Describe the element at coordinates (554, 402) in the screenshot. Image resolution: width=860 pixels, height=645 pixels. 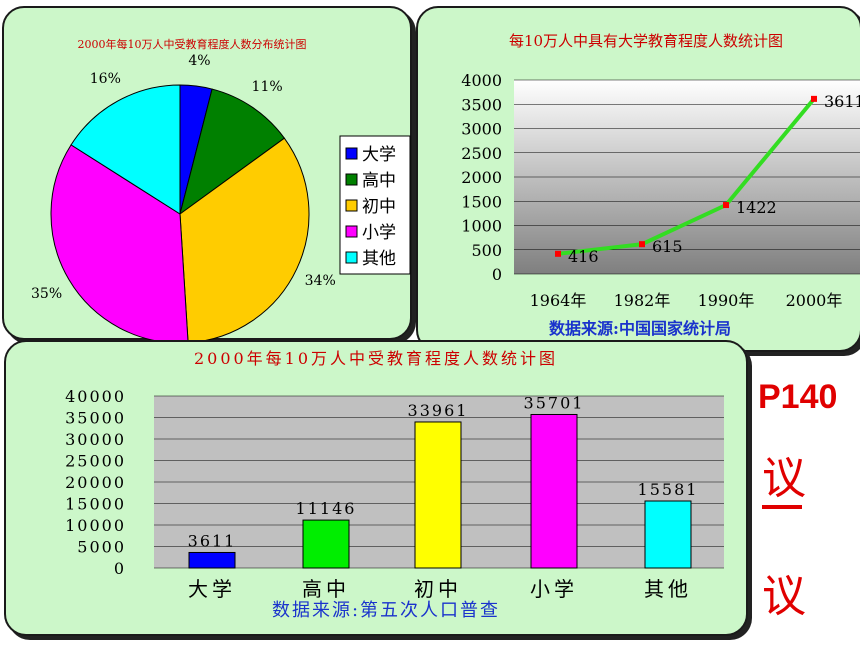
I see `bar-data-label: 35701` at that location.